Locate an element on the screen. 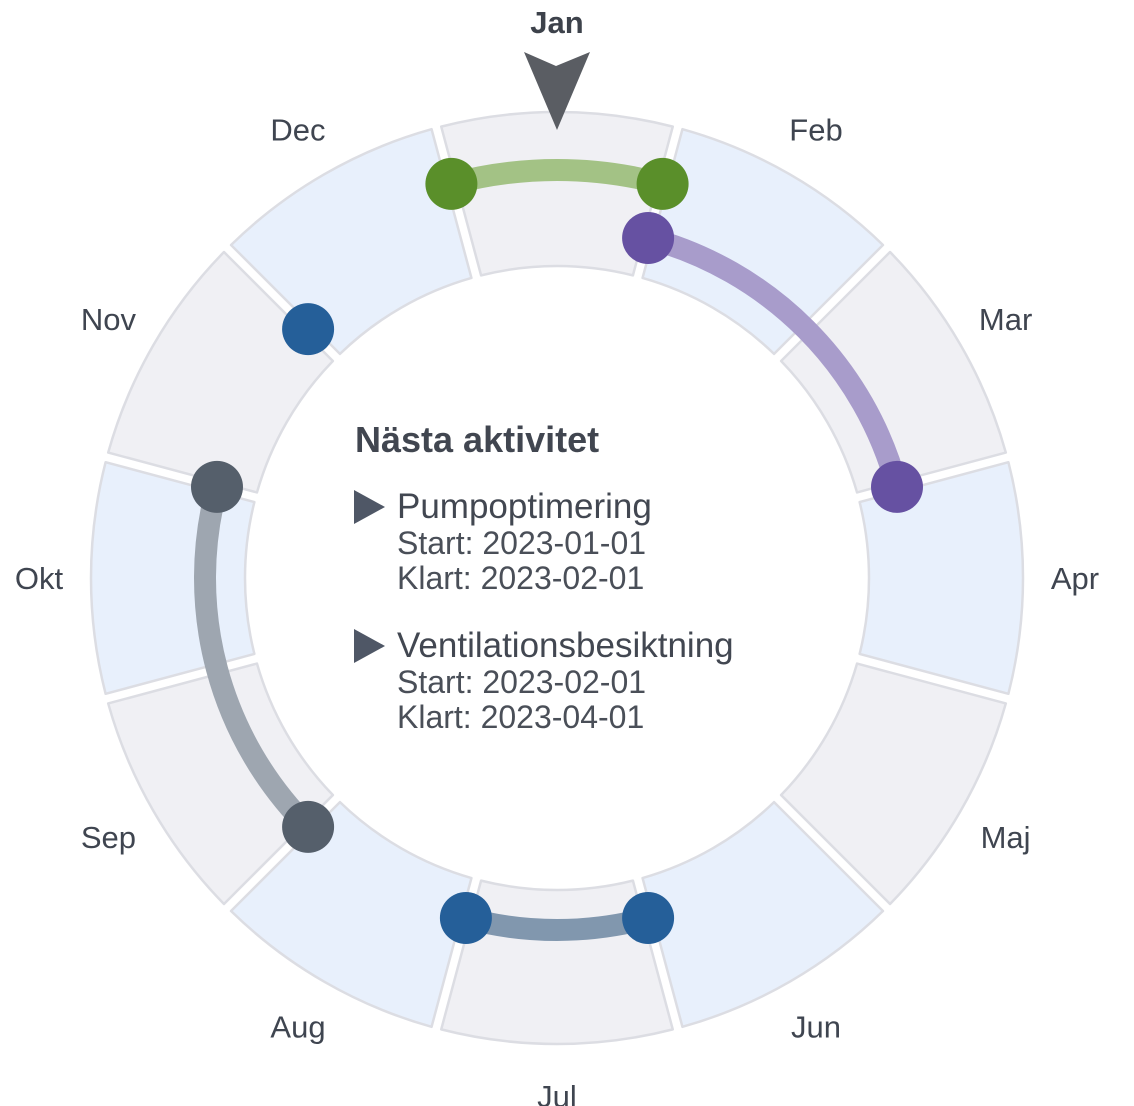  month-label-apr: Apr is located at coordinates (1075, 578).